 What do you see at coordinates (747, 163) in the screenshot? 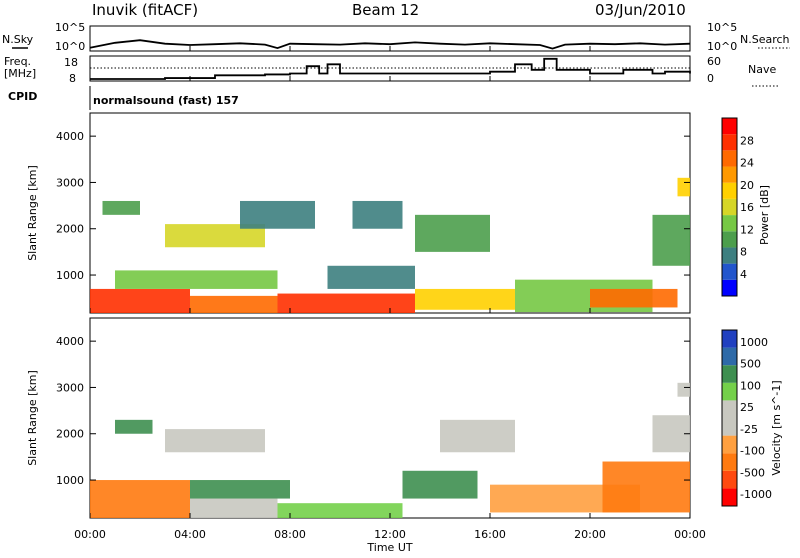
I see `power-colorbar-tick-5: 24` at bounding box center [747, 163].